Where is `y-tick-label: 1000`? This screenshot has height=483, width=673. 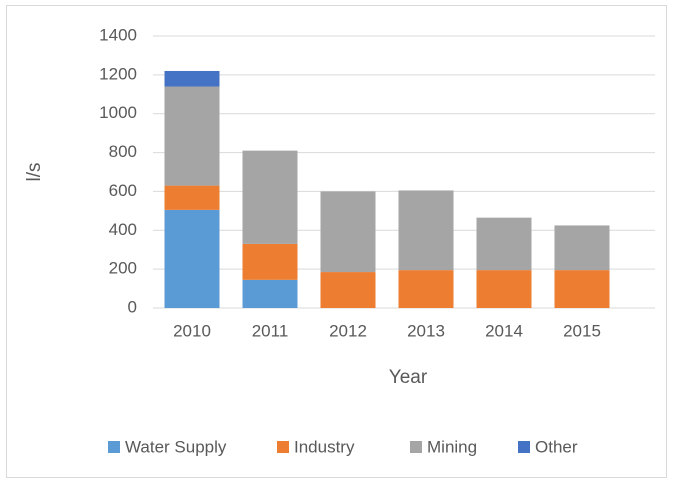 y-tick-label: 1000 is located at coordinates (118, 112).